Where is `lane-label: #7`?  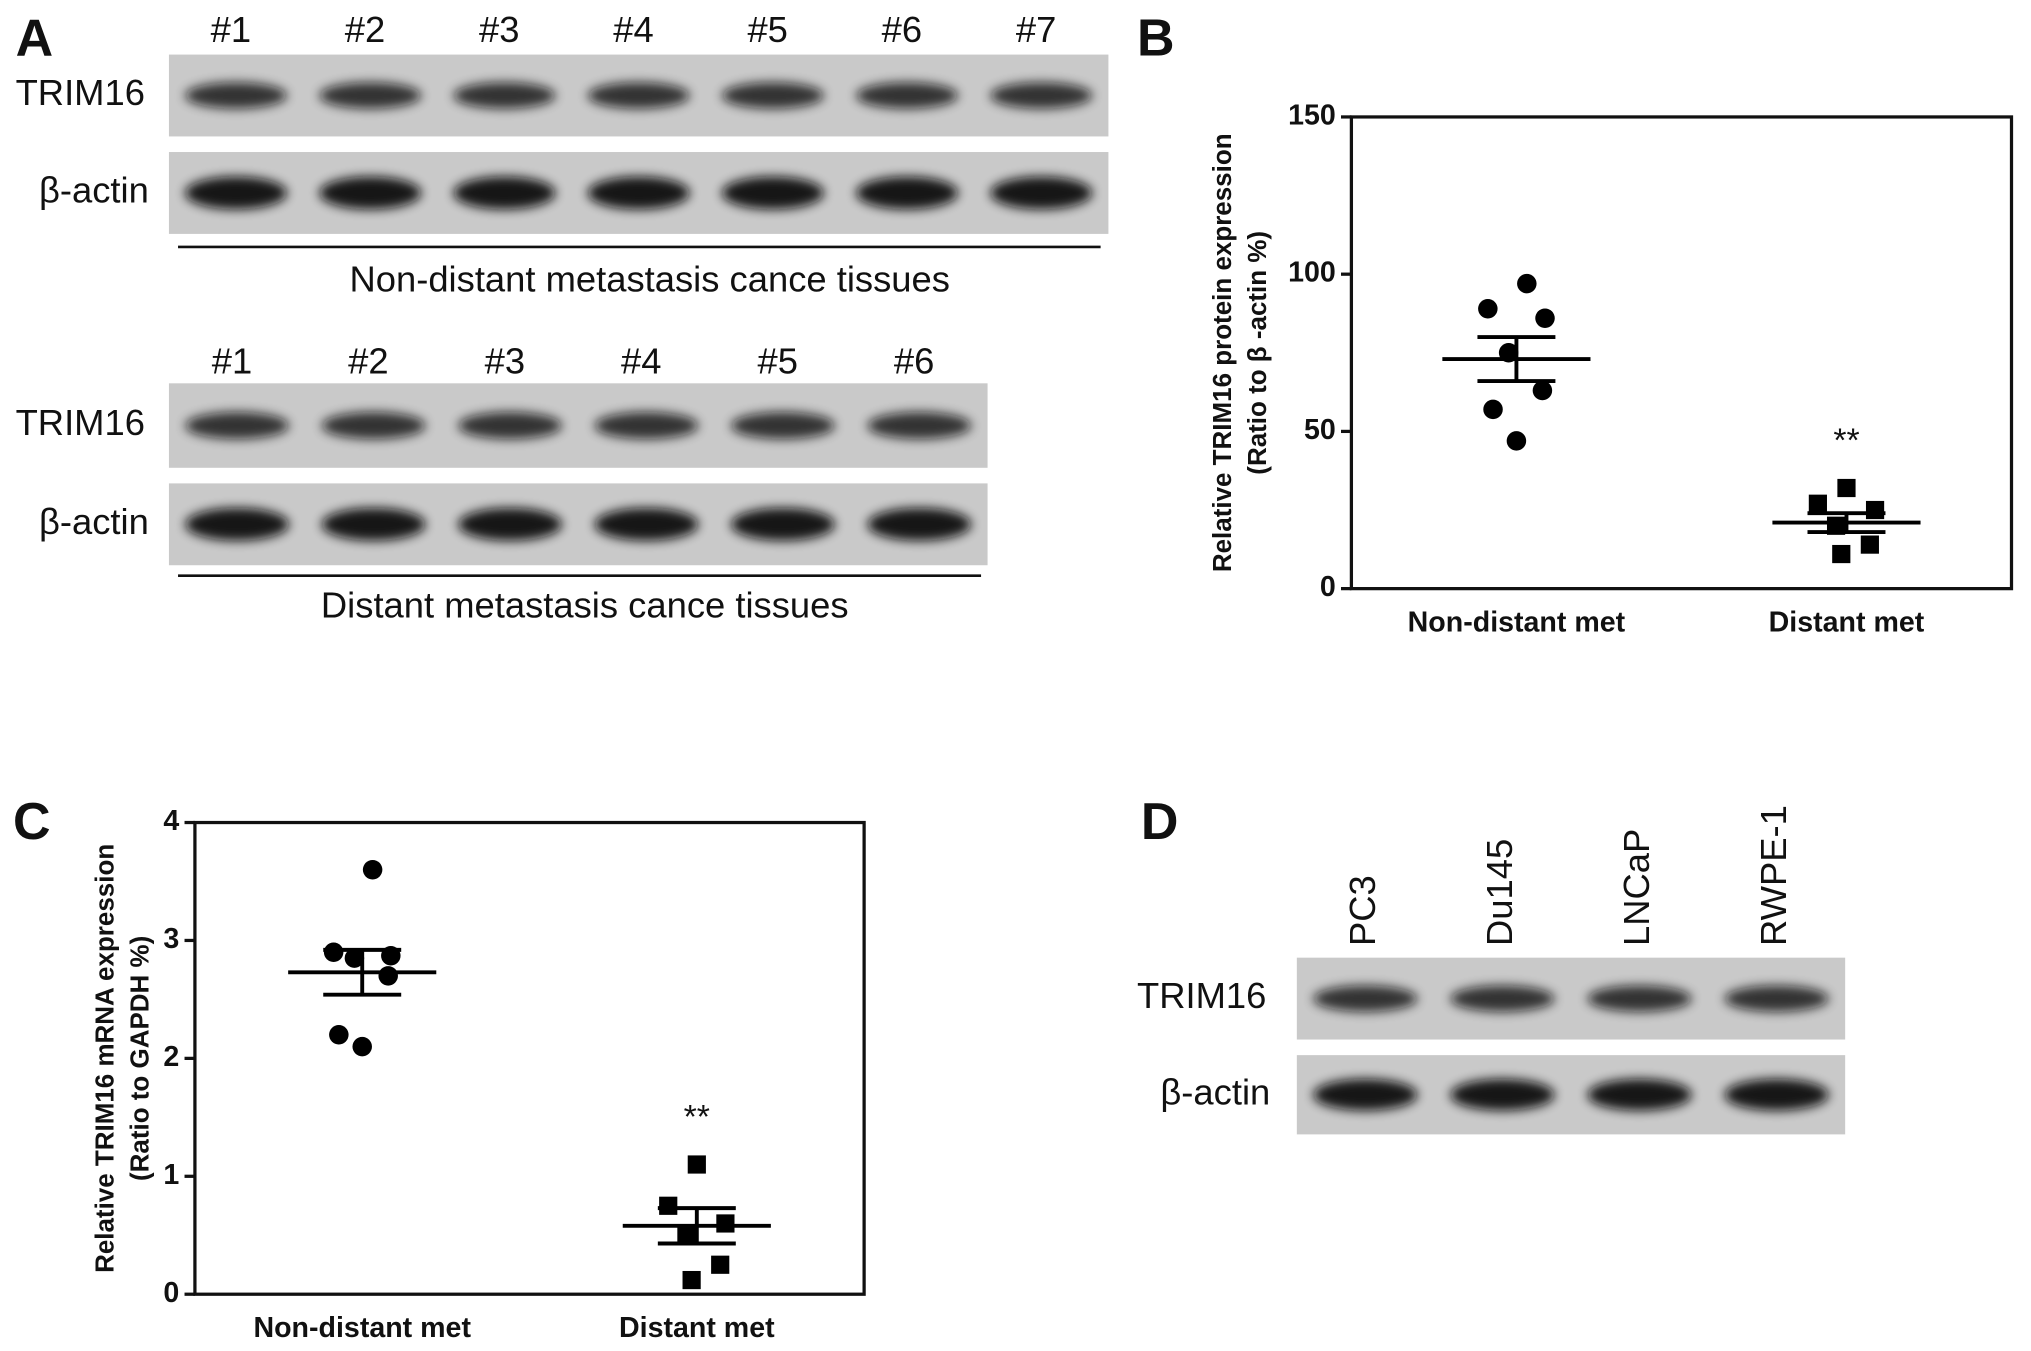 lane-label: #7 is located at coordinates (1036, 29).